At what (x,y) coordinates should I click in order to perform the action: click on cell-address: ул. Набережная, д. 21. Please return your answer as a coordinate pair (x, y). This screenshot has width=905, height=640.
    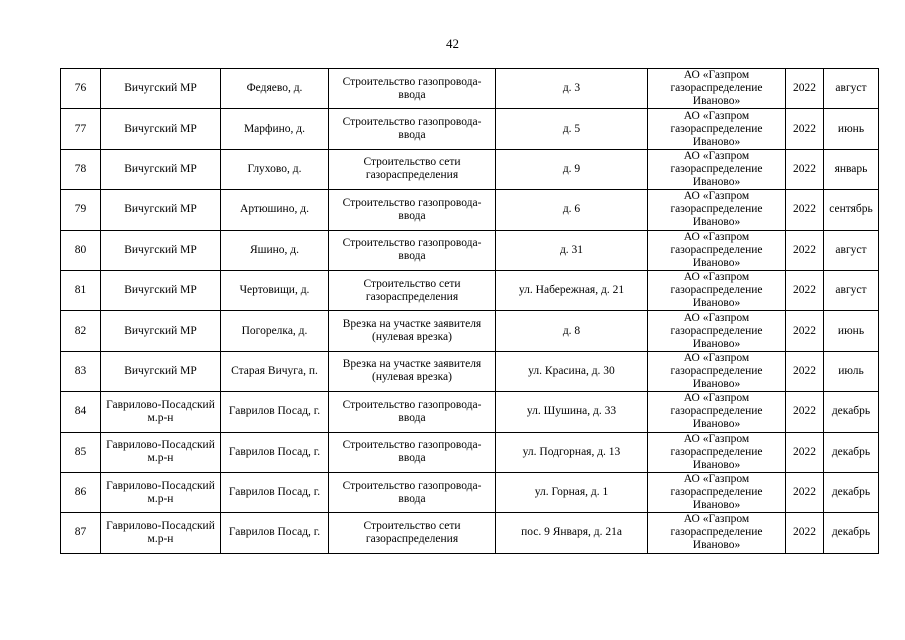
    Looking at the image, I should click on (571, 290).